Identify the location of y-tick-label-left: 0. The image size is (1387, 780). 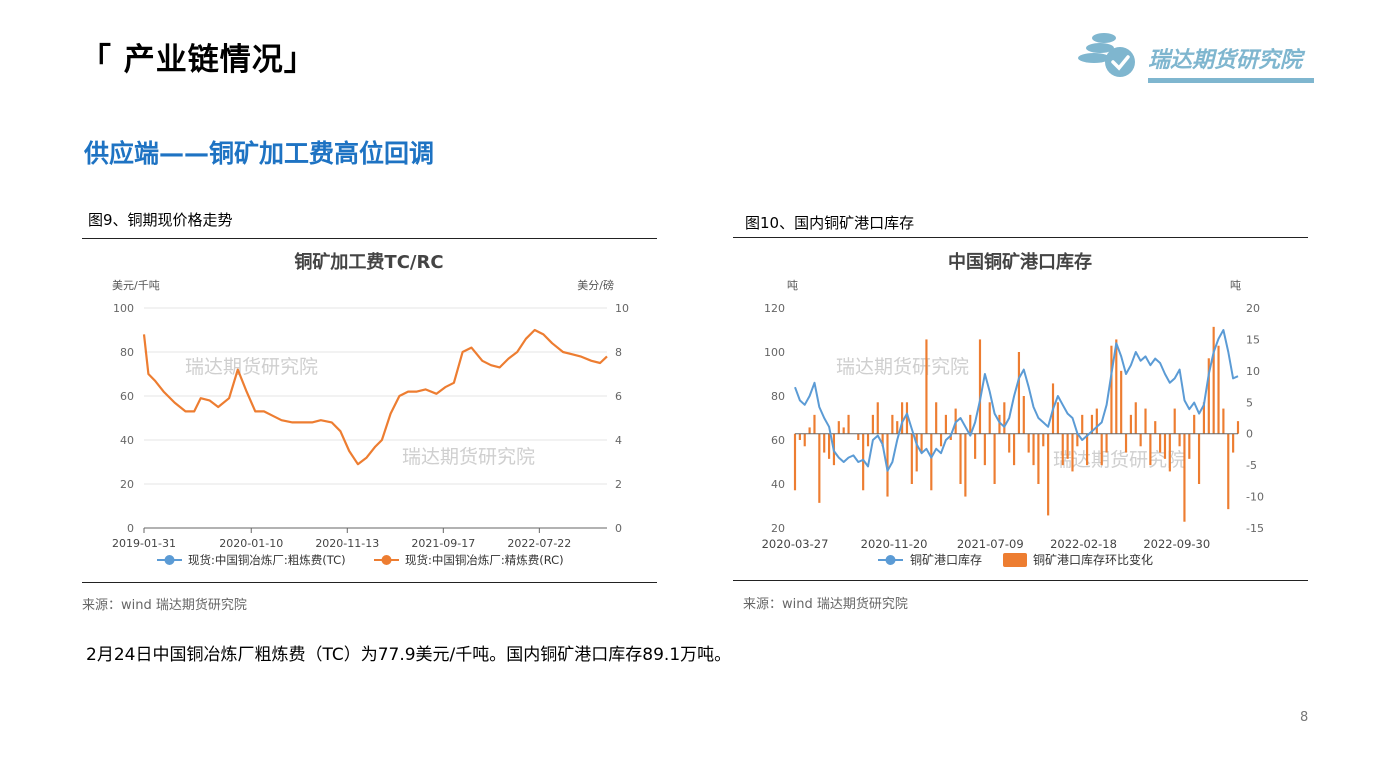
(130, 528).